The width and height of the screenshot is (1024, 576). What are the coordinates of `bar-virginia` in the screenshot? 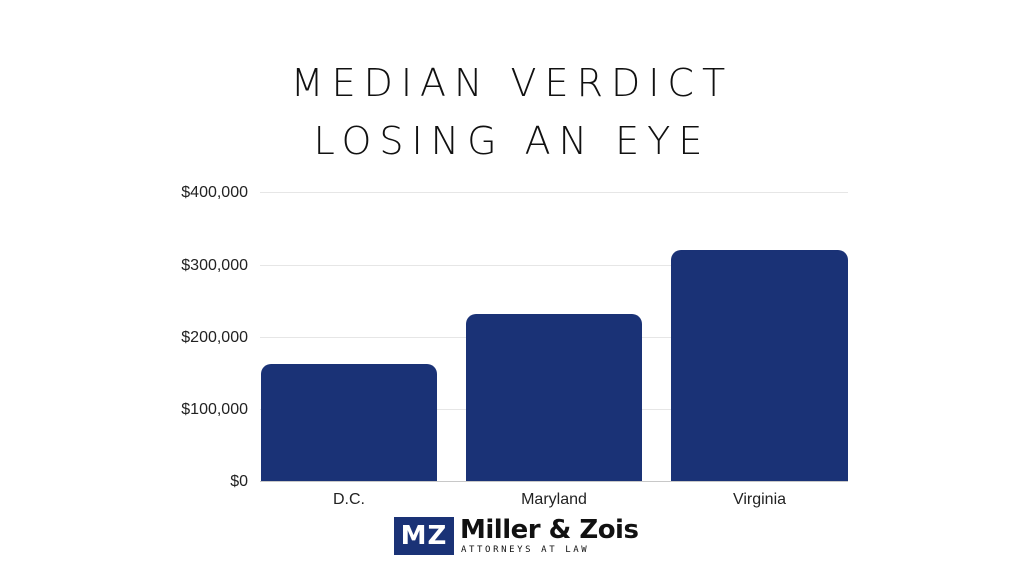 It's located at (759, 365).